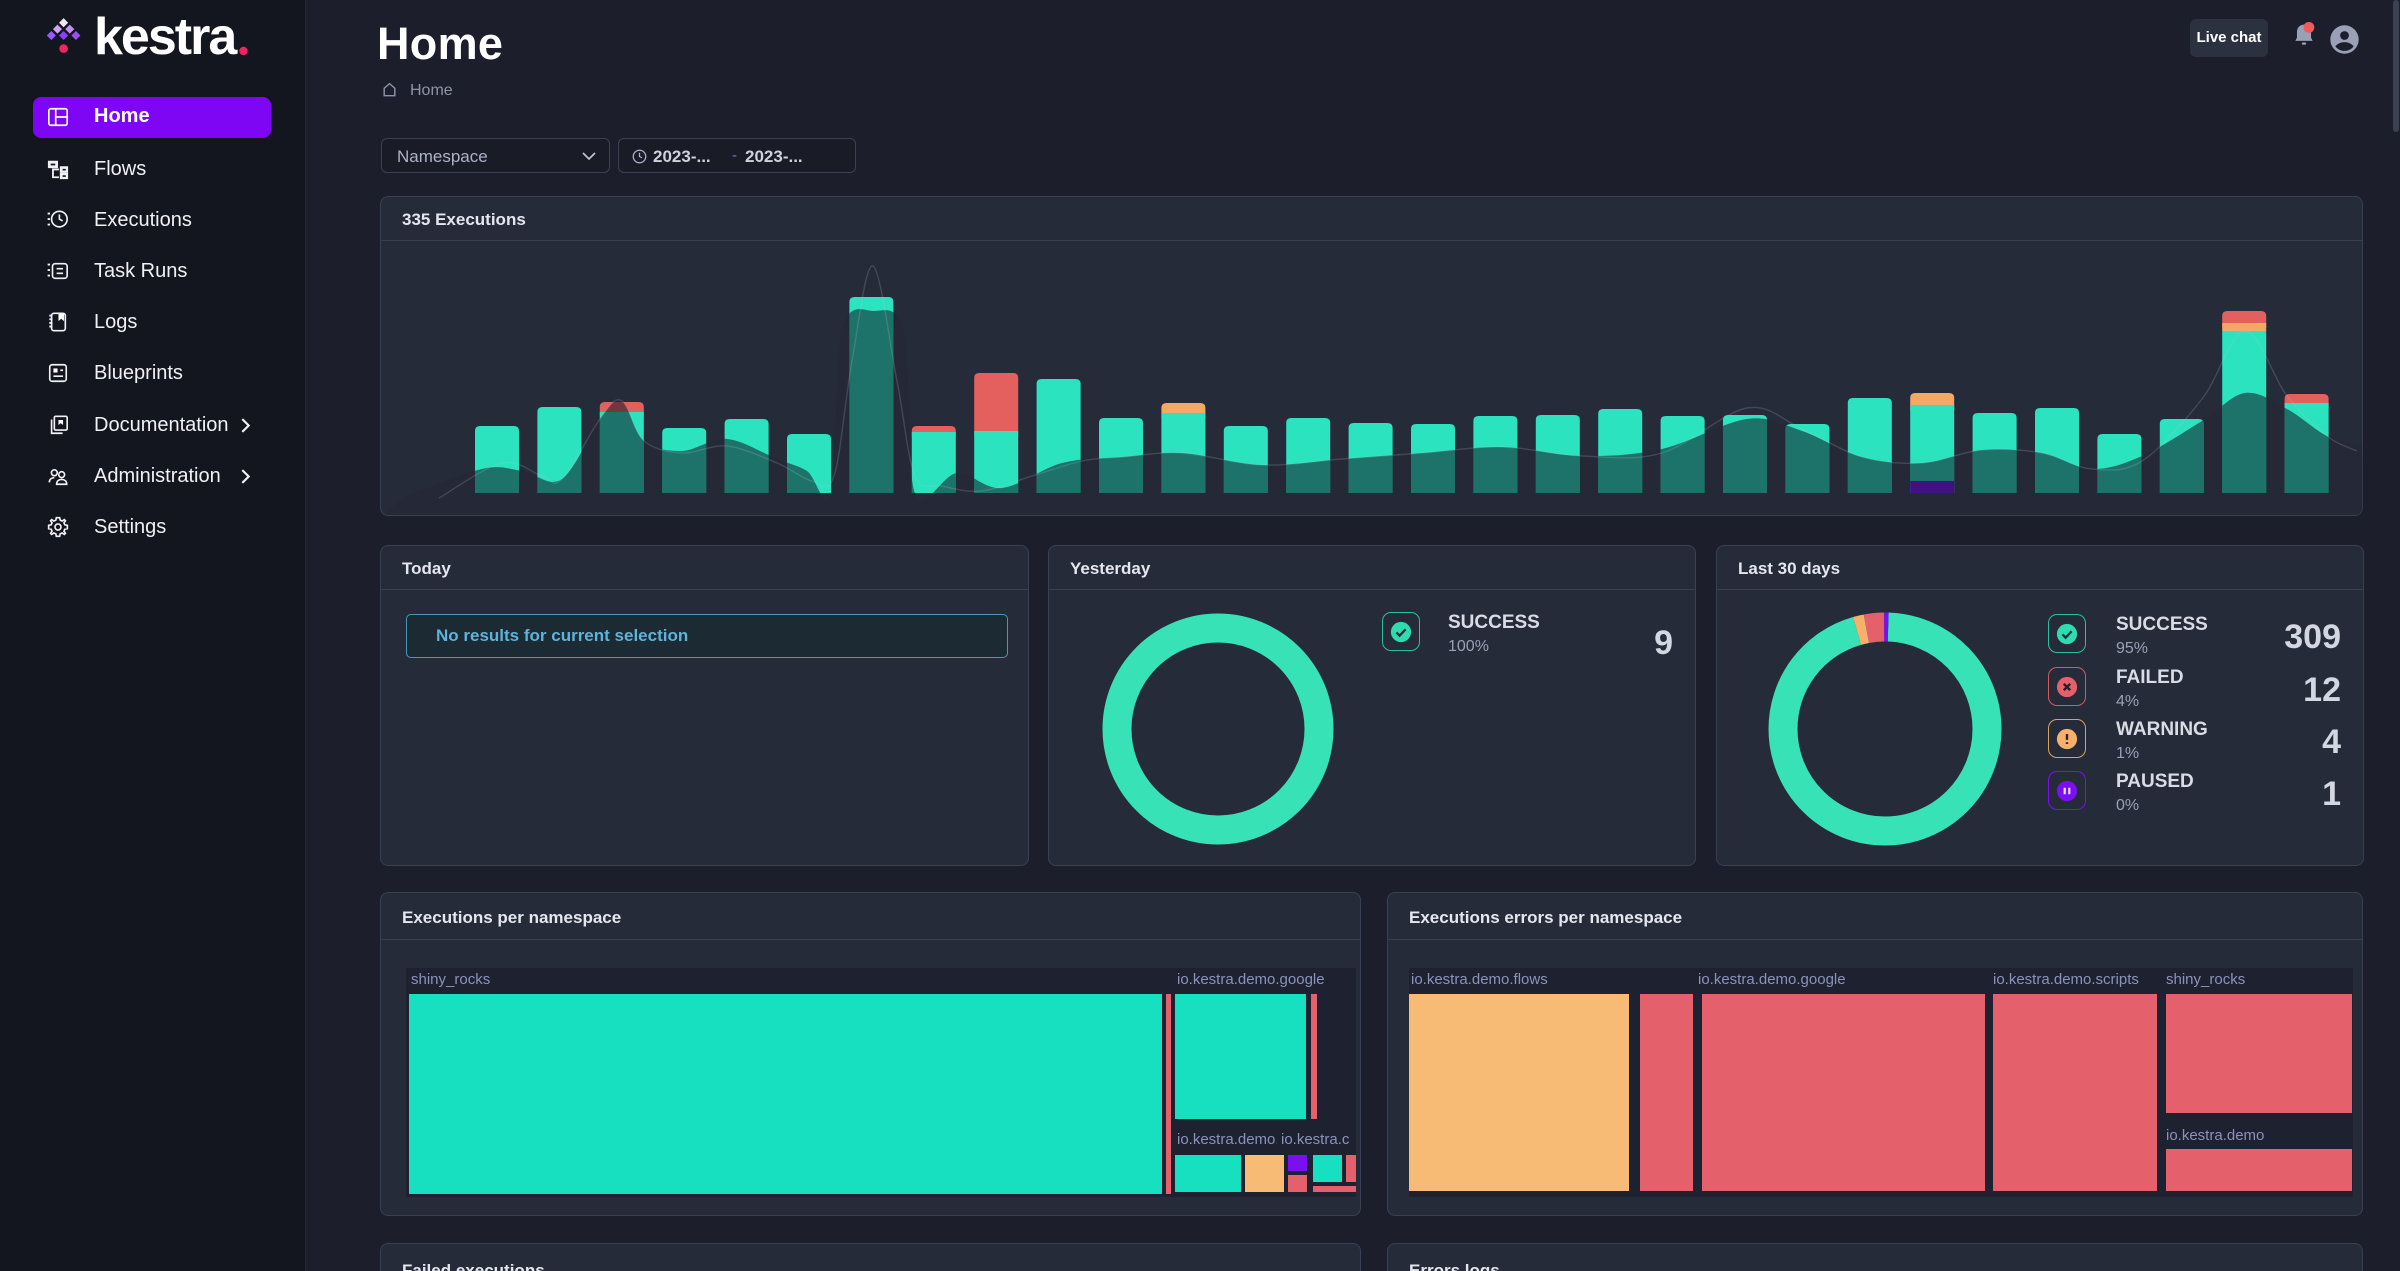 This screenshot has width=2400, height=1271. Describe the element at coordinates (166, 37) in the screenshot. I see `svg-text: kestra` at that location.